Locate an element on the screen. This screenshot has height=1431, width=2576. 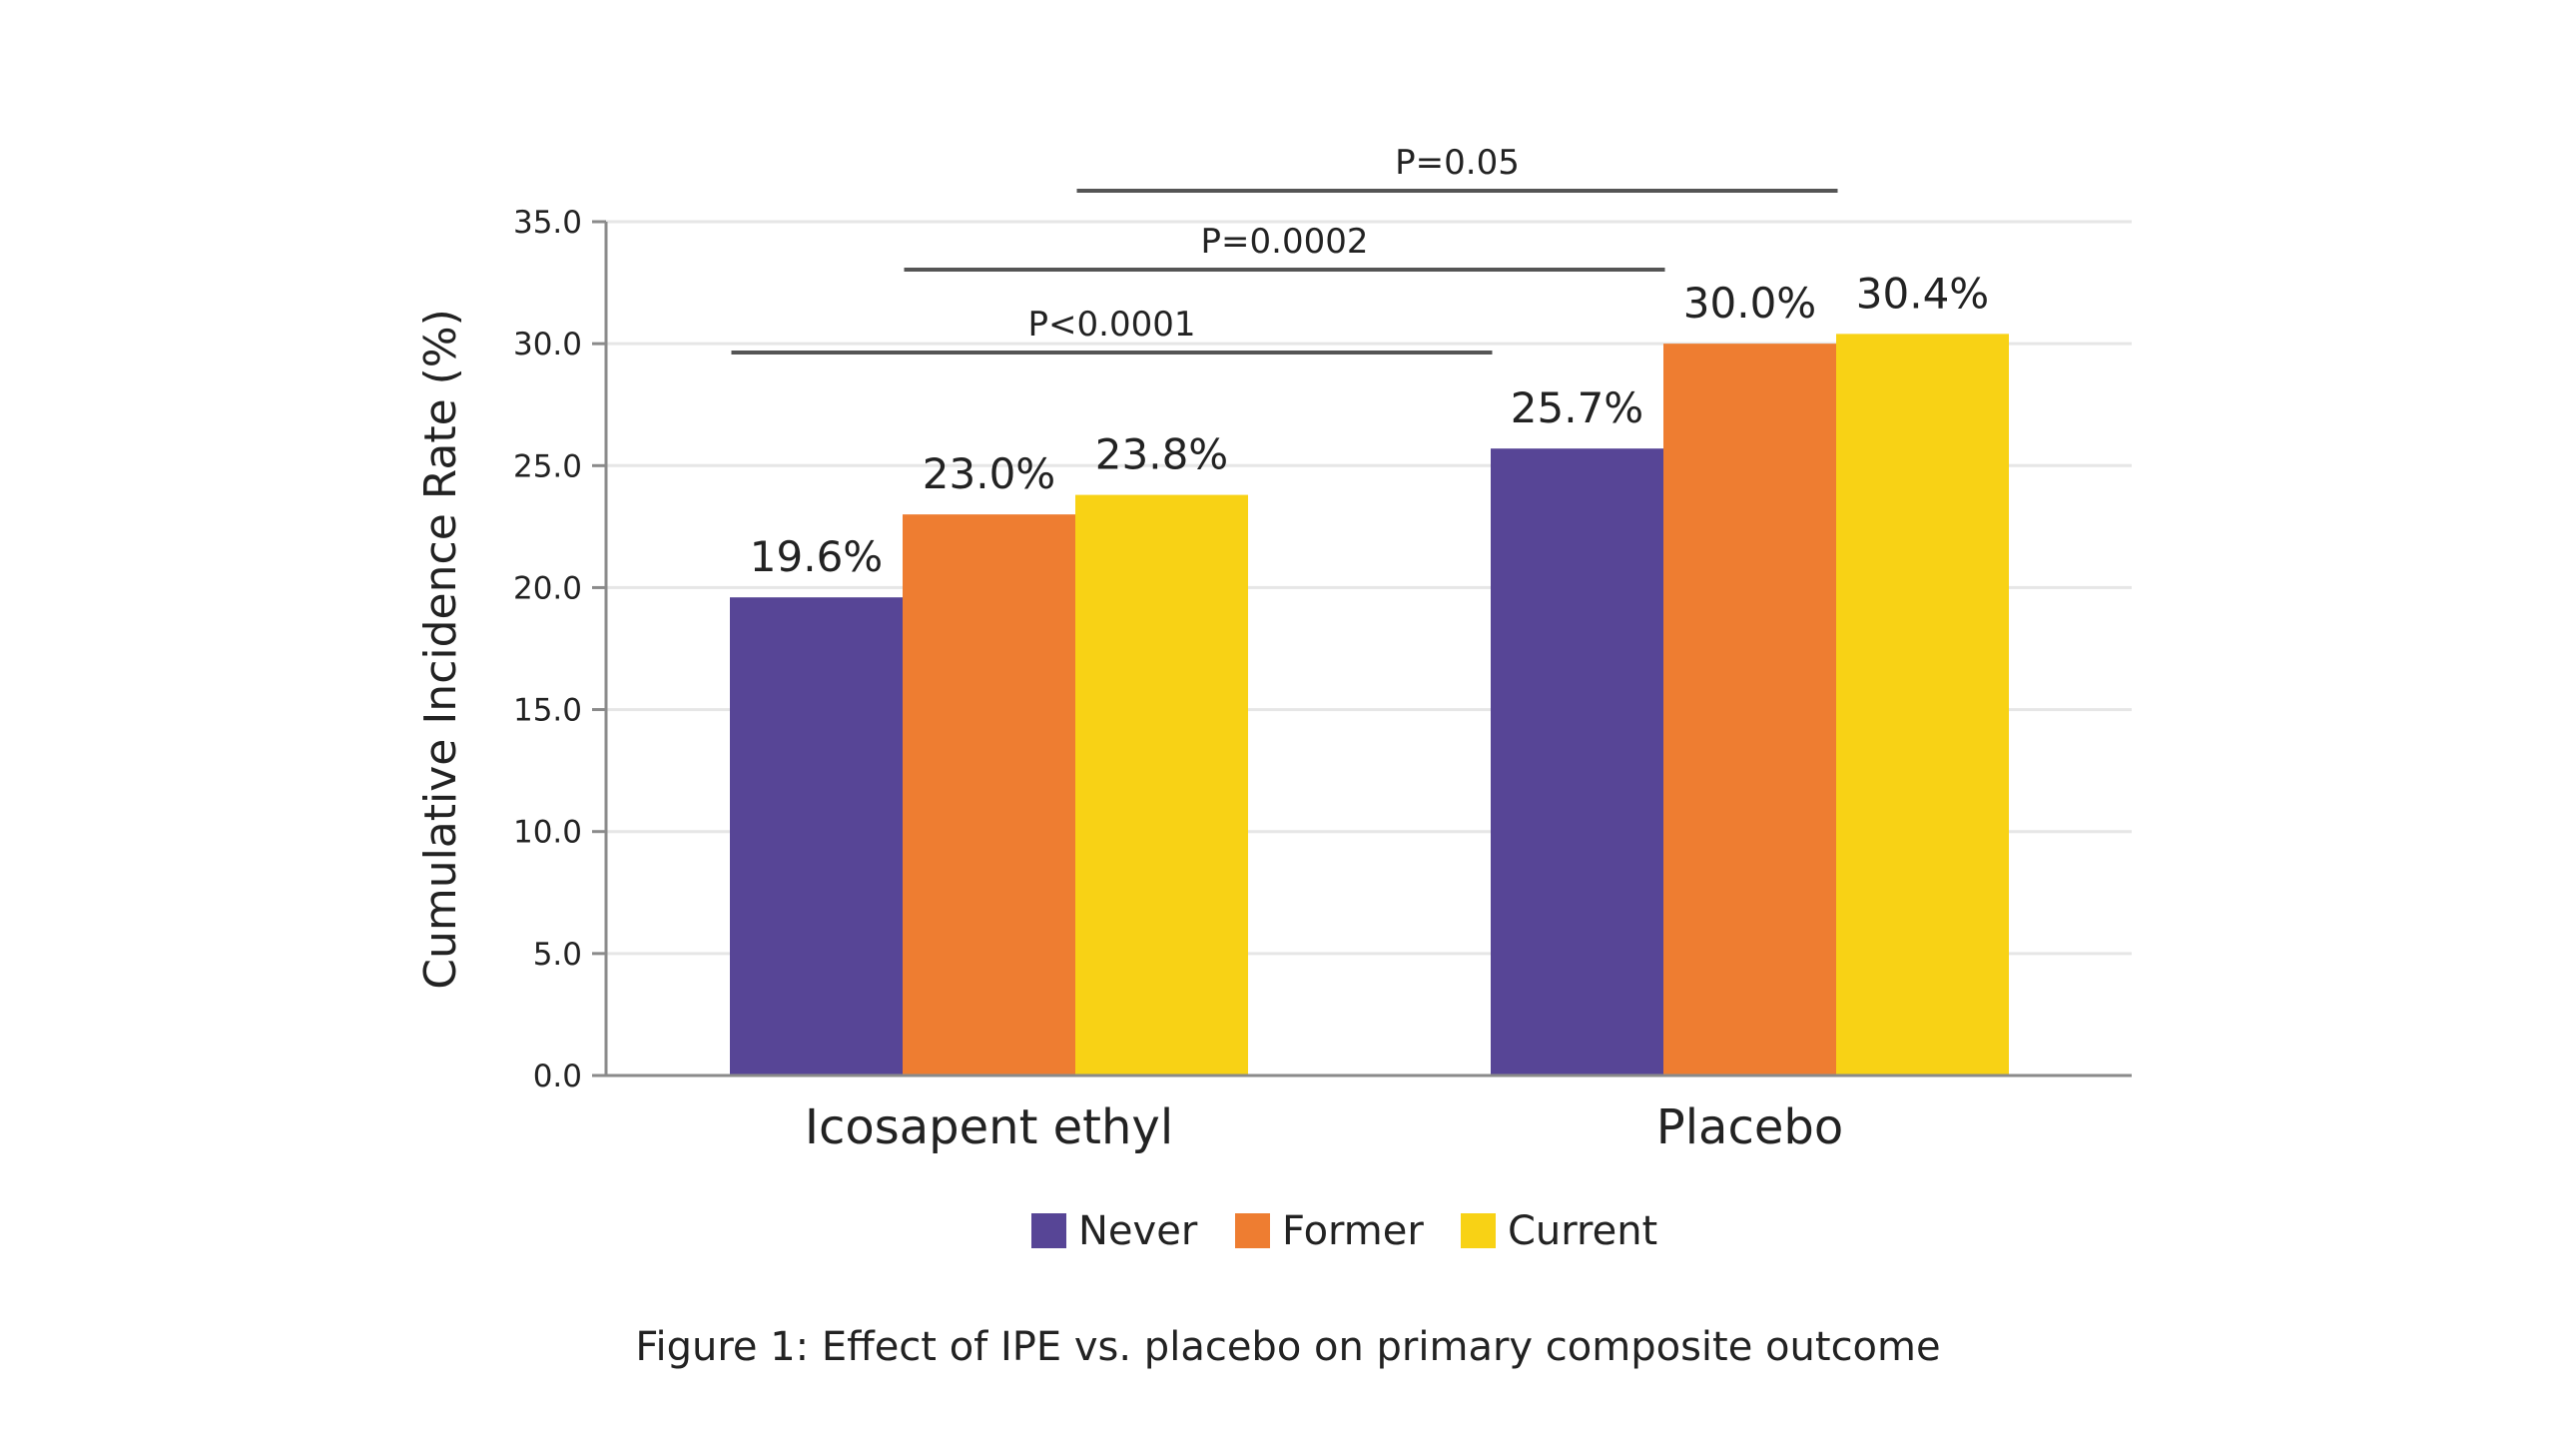
y-axis-title: Cumulative Incidence Rate (%) is located at coordinates (440, 649).